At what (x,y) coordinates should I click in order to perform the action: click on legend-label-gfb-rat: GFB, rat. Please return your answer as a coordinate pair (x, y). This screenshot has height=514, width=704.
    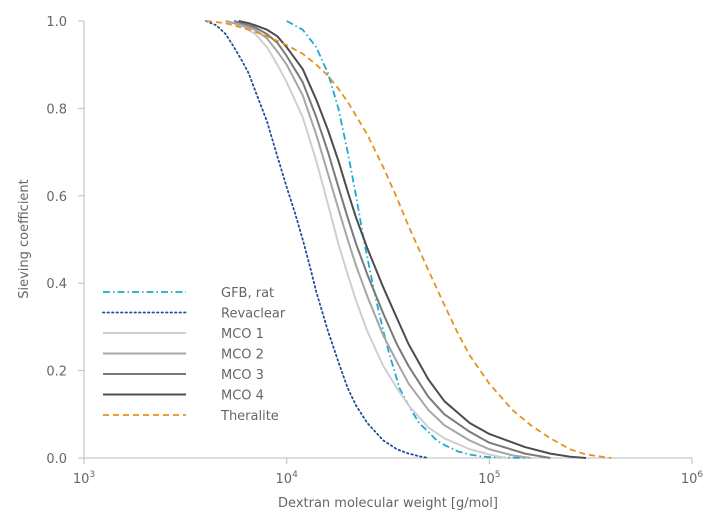
    Looking at the image, I should click on (247, 293).